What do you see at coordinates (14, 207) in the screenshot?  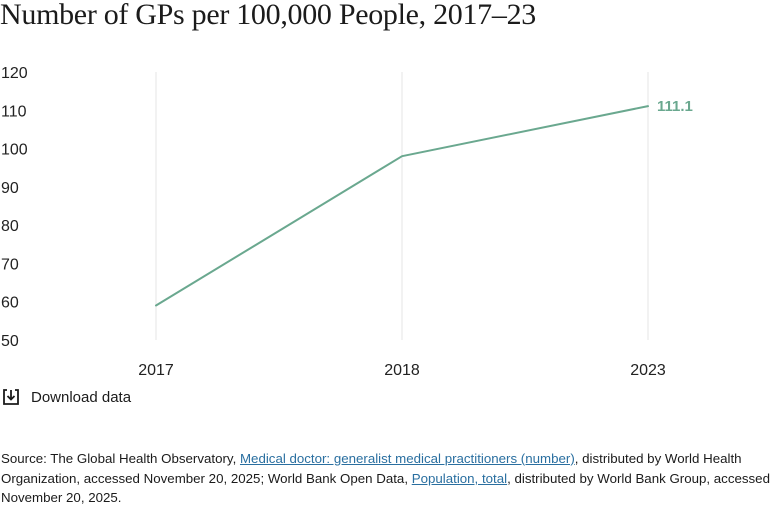 I see `y-axis: 50 60 70 80 90 100 110 120` at bounding box center [14, 207].